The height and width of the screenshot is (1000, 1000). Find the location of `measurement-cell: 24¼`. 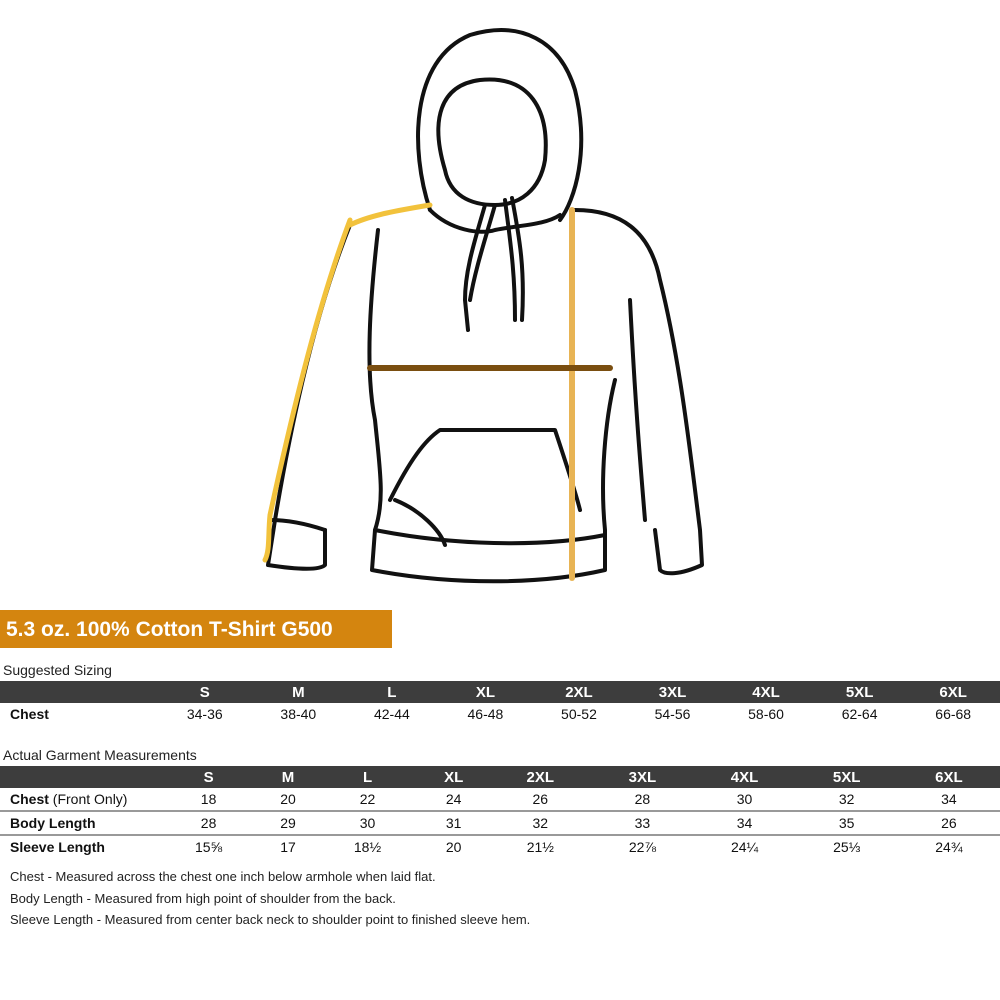

measurement-cell: 24¼ is located at coordinates (744, 847).